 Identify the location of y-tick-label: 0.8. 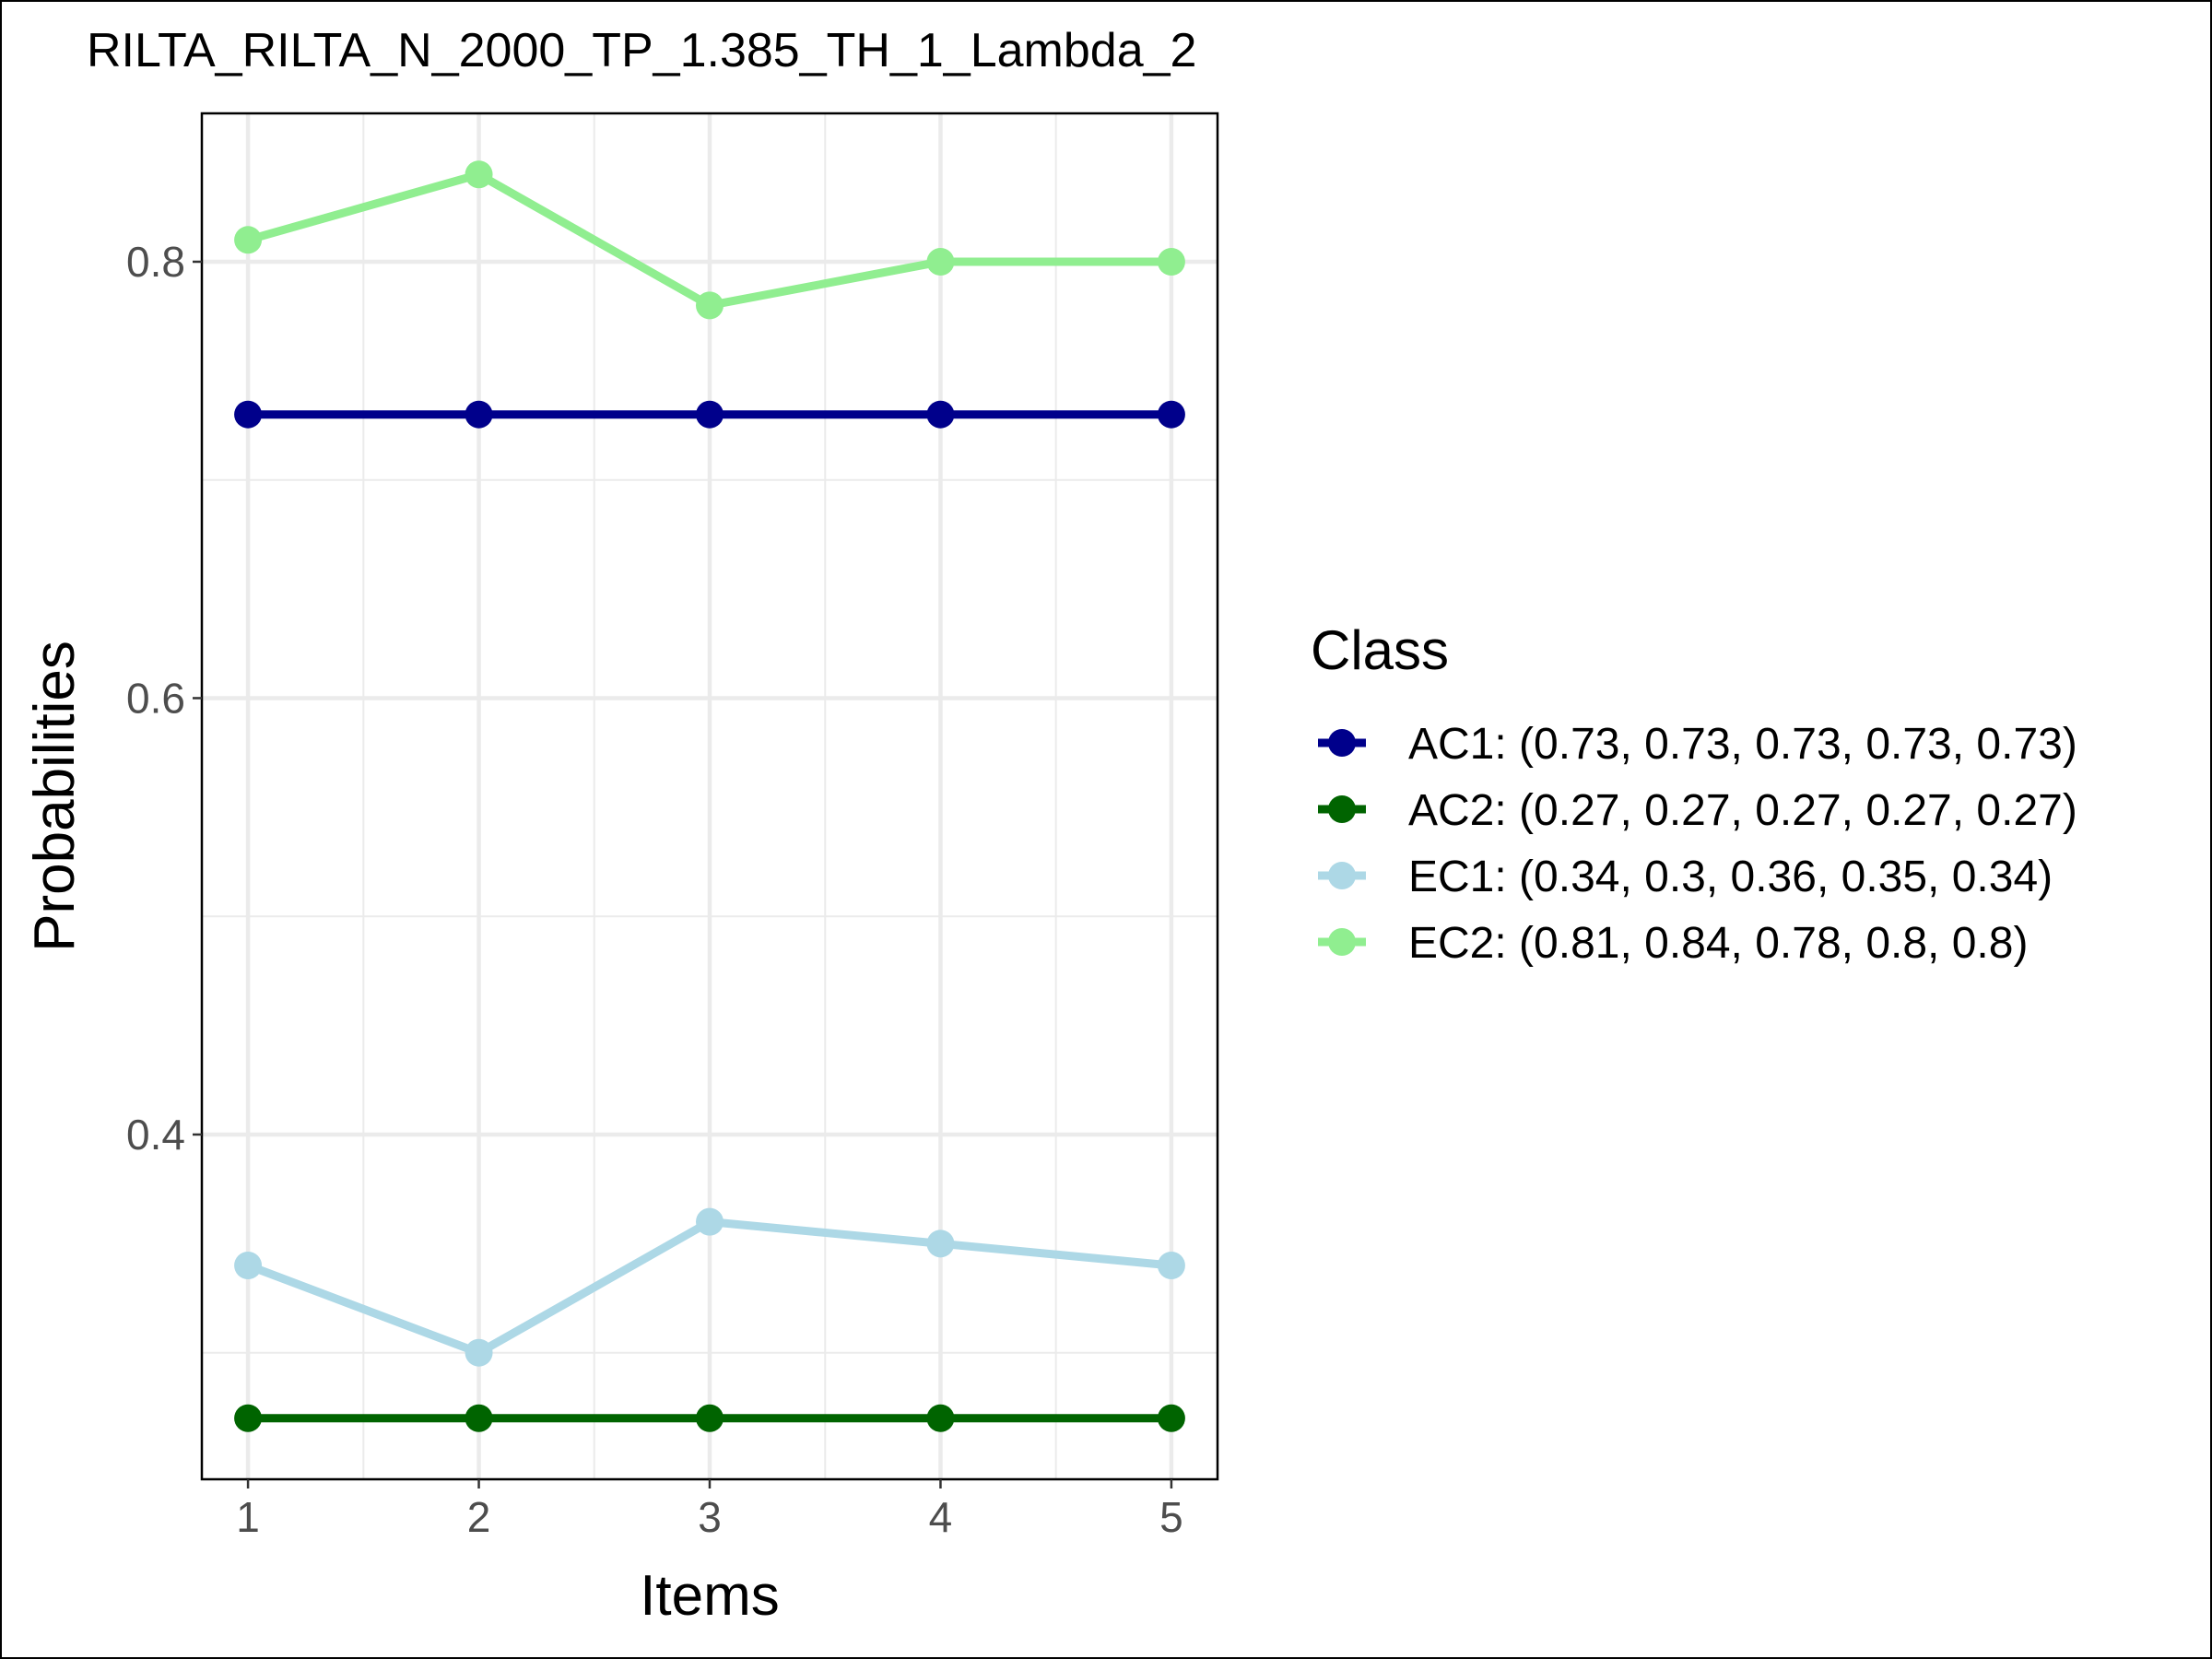
(155, 262).